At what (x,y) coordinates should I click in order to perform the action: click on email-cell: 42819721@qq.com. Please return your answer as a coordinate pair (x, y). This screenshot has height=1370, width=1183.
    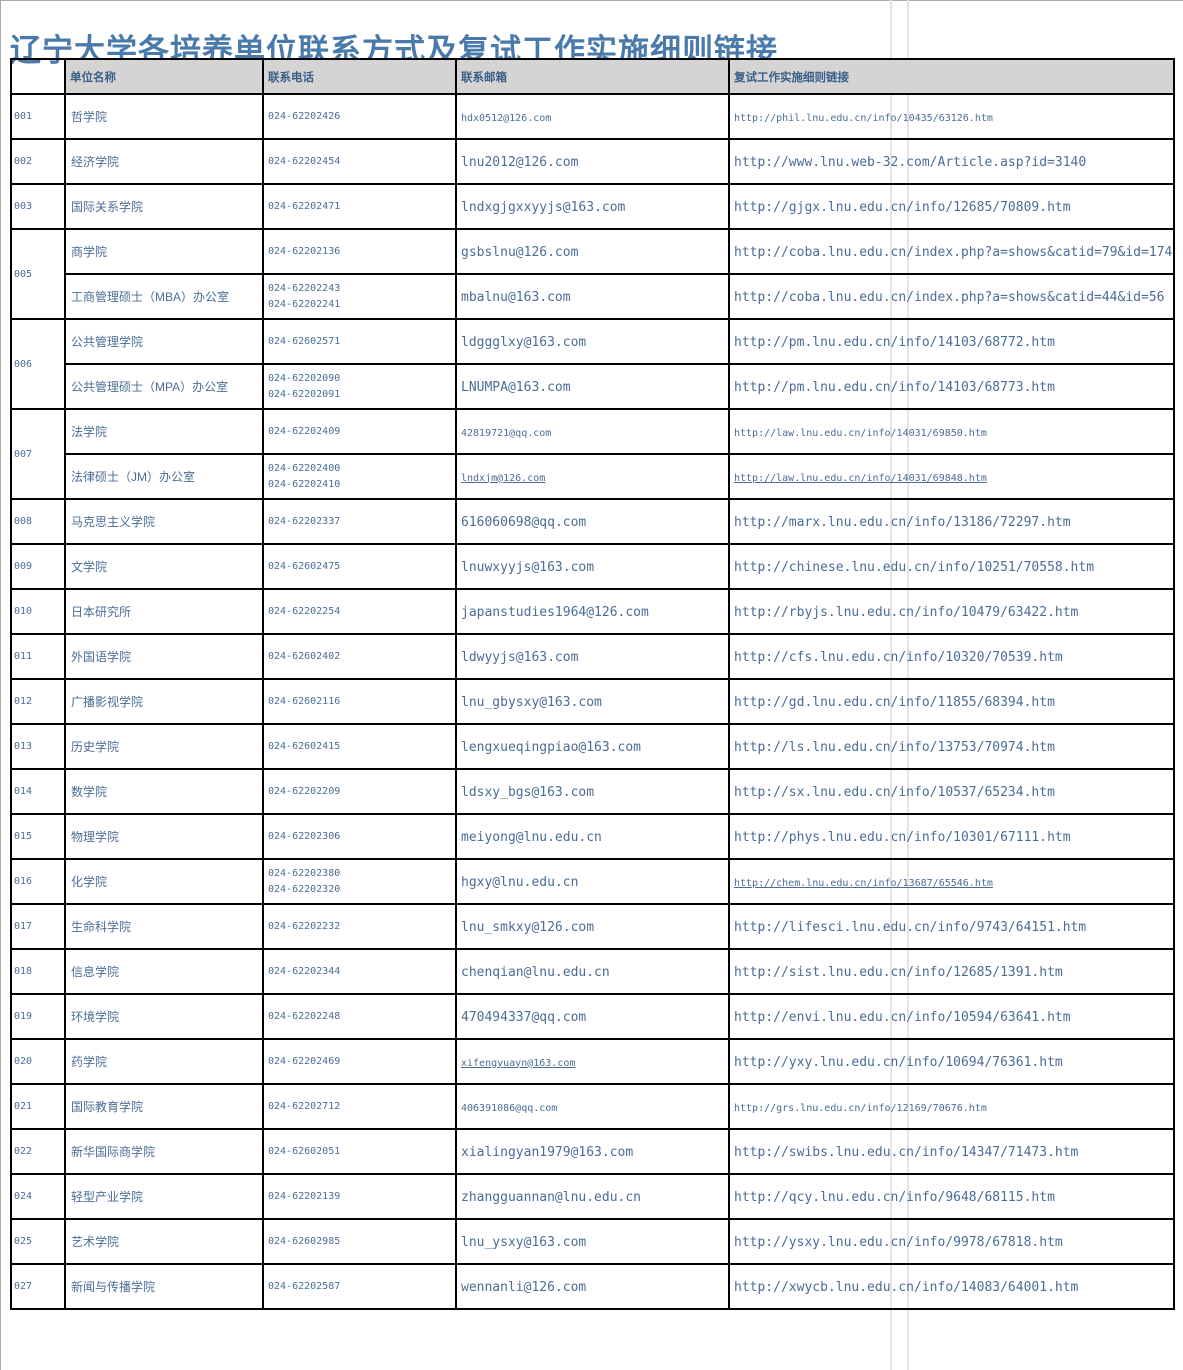
    Looking at the image, I should click on (592, 431).